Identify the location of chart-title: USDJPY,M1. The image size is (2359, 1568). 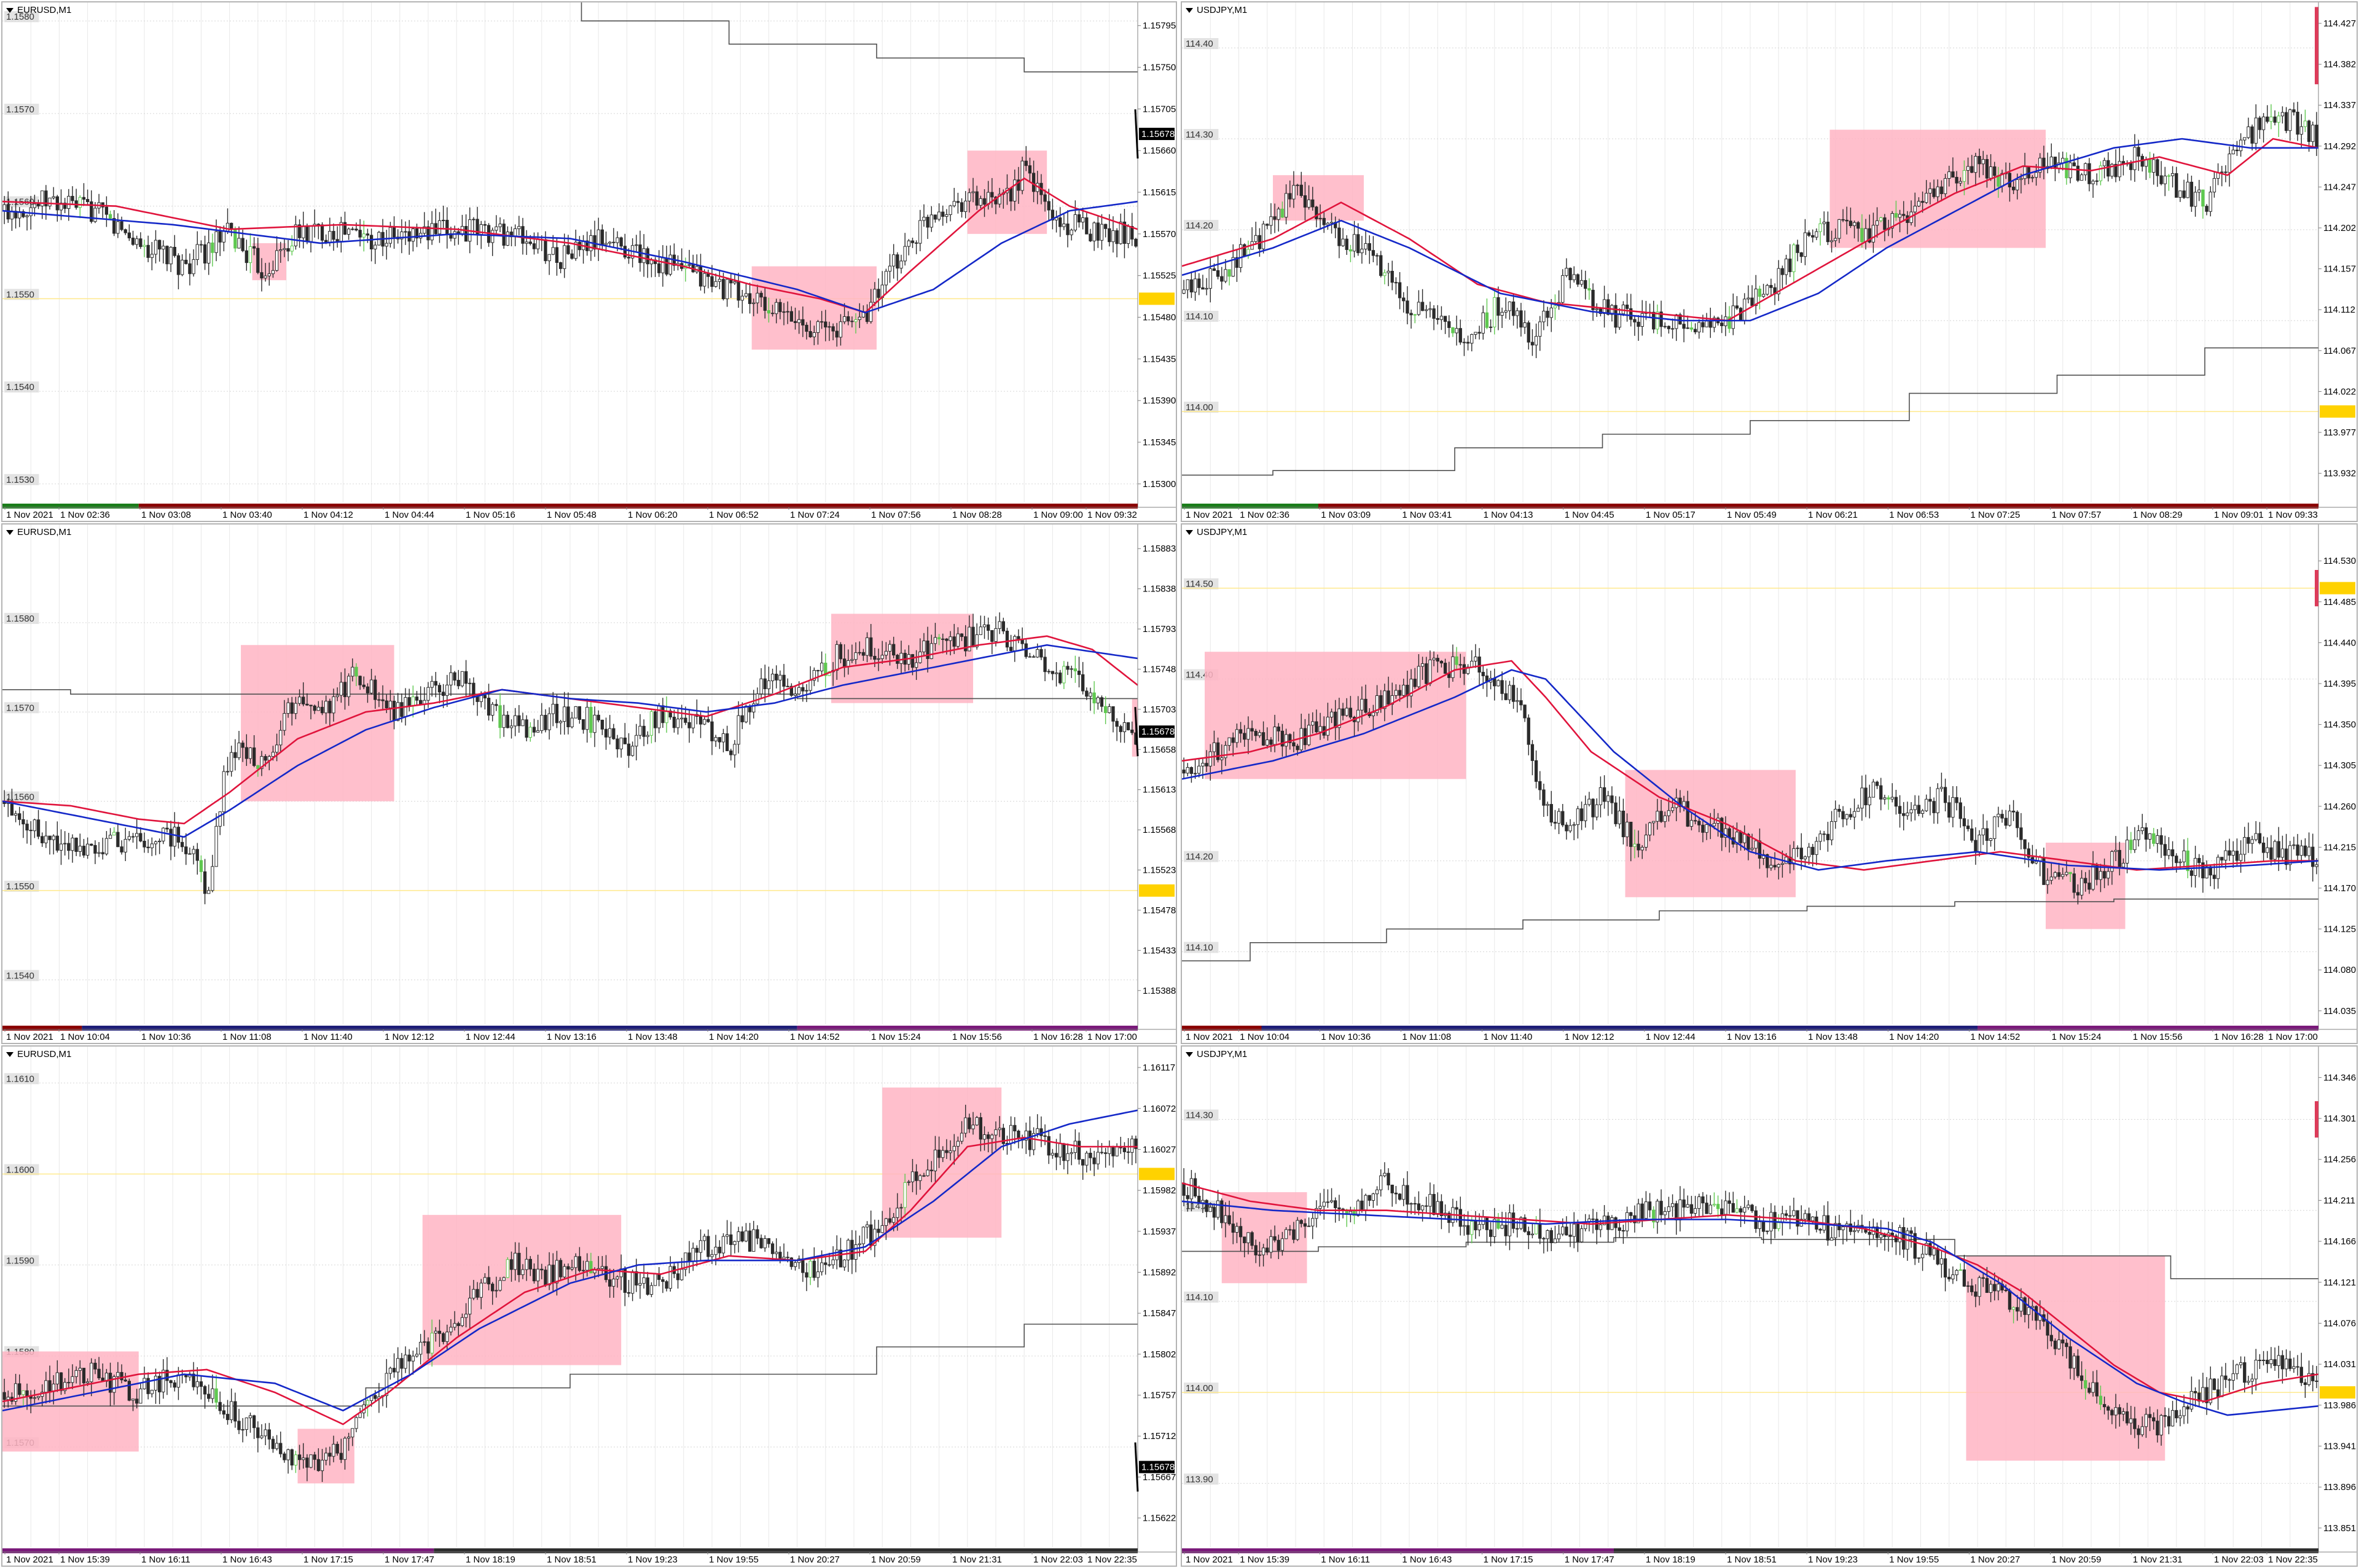
(1216, 10).